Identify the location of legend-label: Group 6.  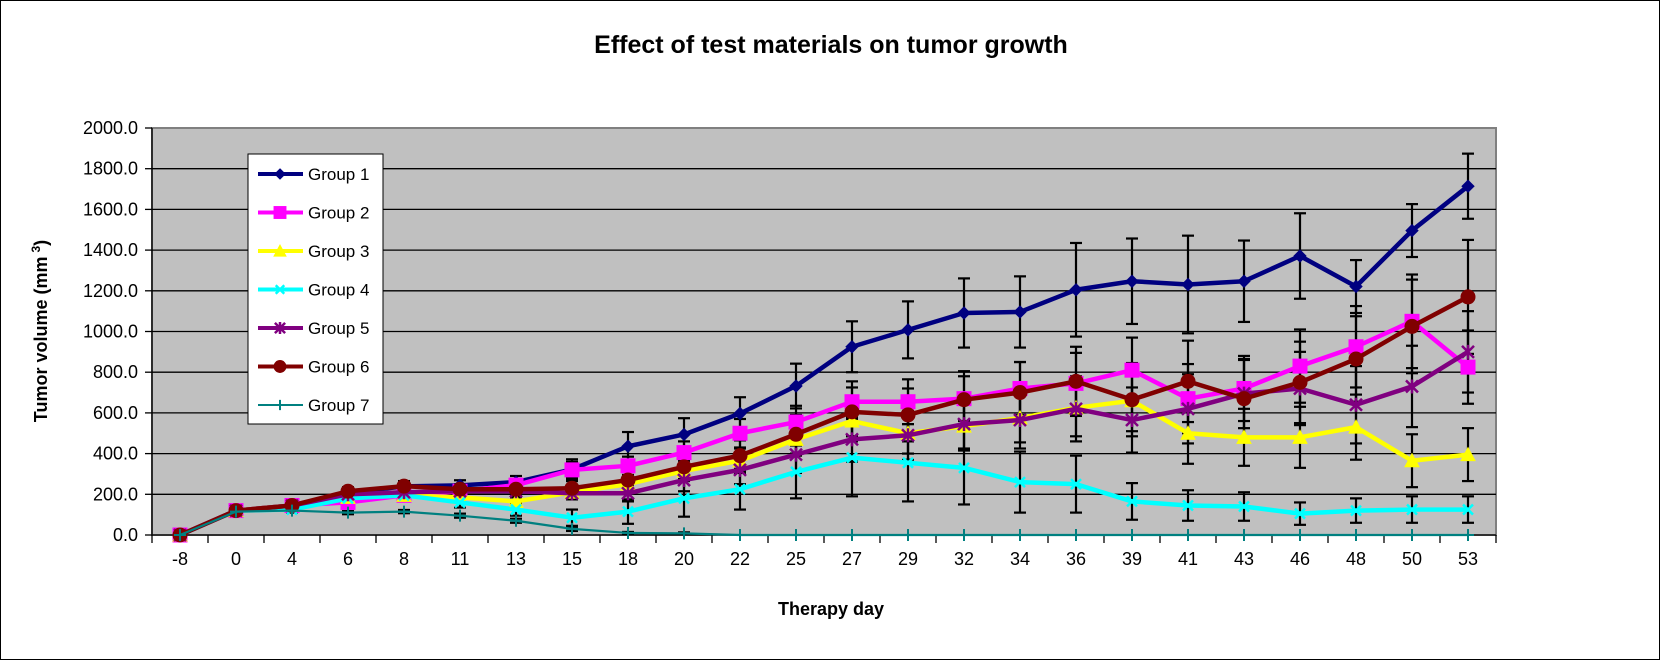
(338, 367).